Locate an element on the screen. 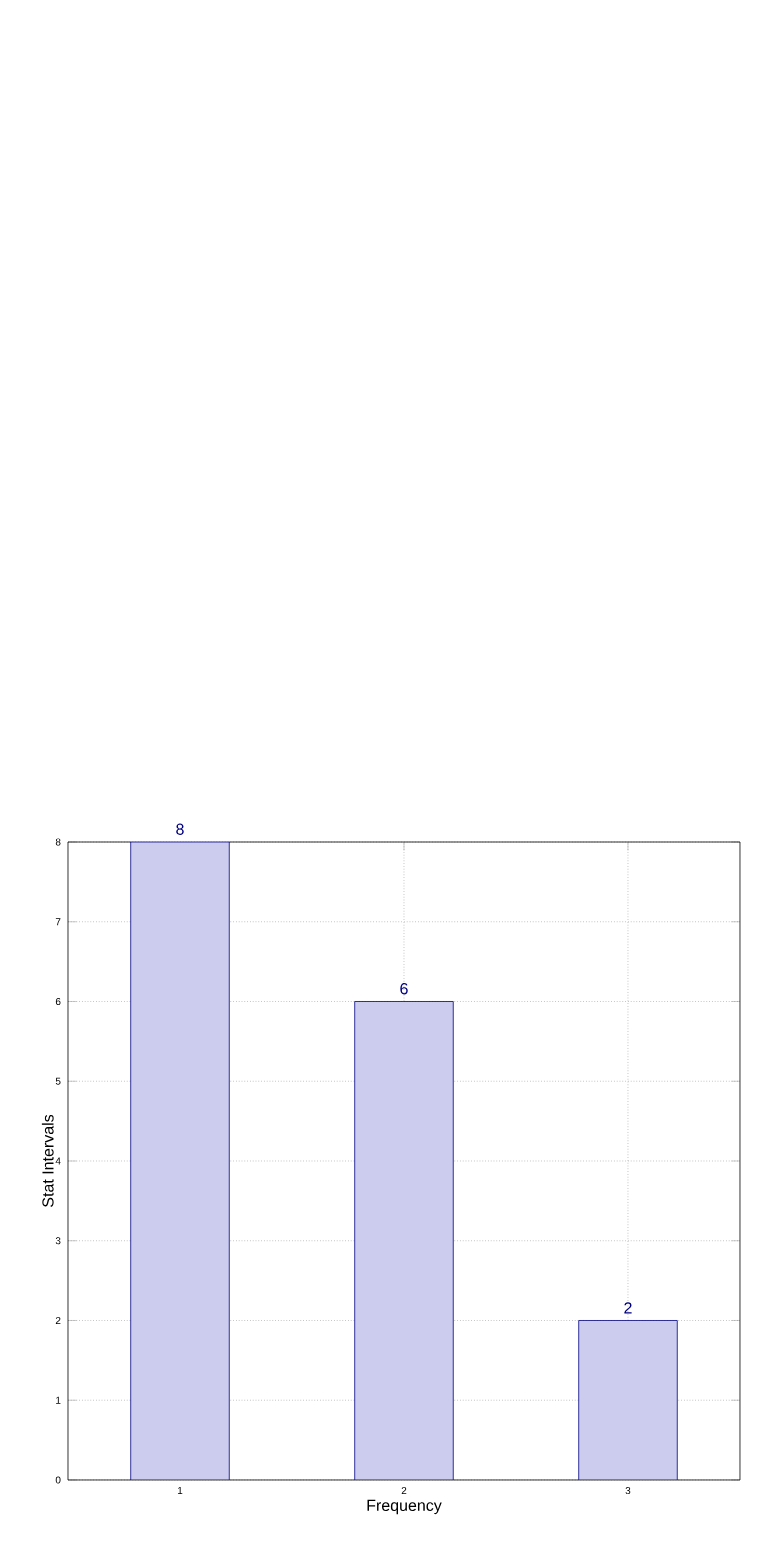 The width and height of the screenshot is (780, 1560). data-label: 6 is located at coordinates (404, 989).